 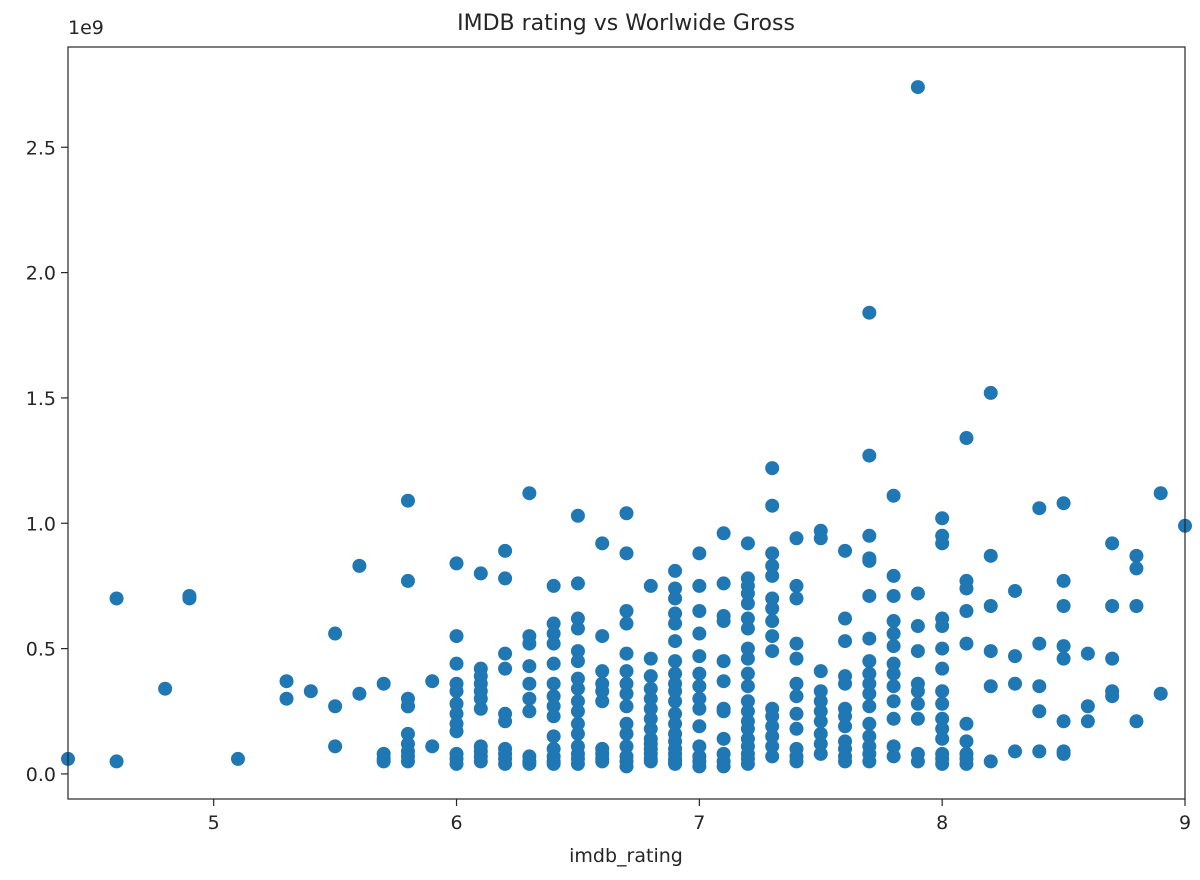 I want to click on y-tick-label: 0.0, so click(x=41, y=775).